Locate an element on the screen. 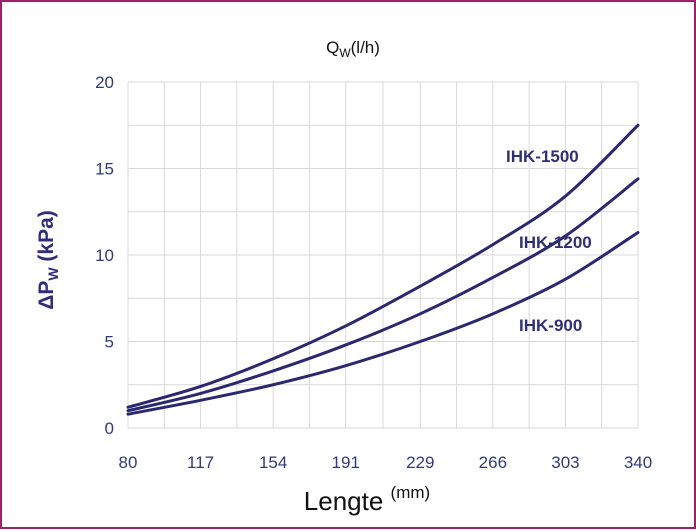  x-tick-label: 229 is located at coordinates (420, 462).